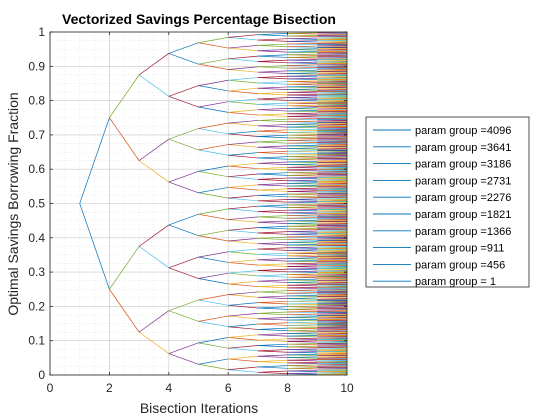  Describe the element at coordinates (463, 232) in the screenshot. I see `legend-label: param group =1366` at that location.